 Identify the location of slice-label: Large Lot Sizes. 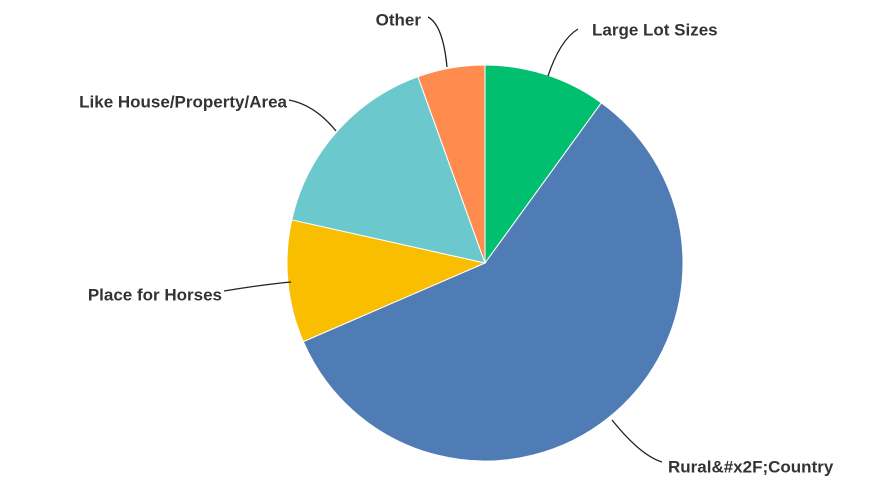
(655, 29).